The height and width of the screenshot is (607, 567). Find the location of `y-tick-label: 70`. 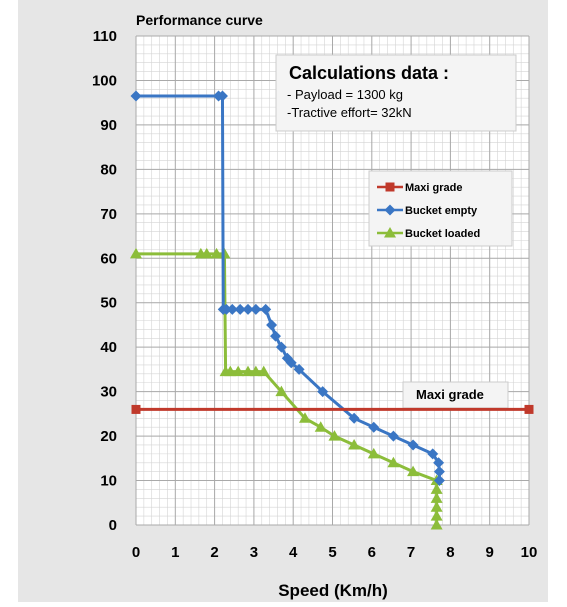

y-tick-label: 70 is located at coordinates (108, 214).